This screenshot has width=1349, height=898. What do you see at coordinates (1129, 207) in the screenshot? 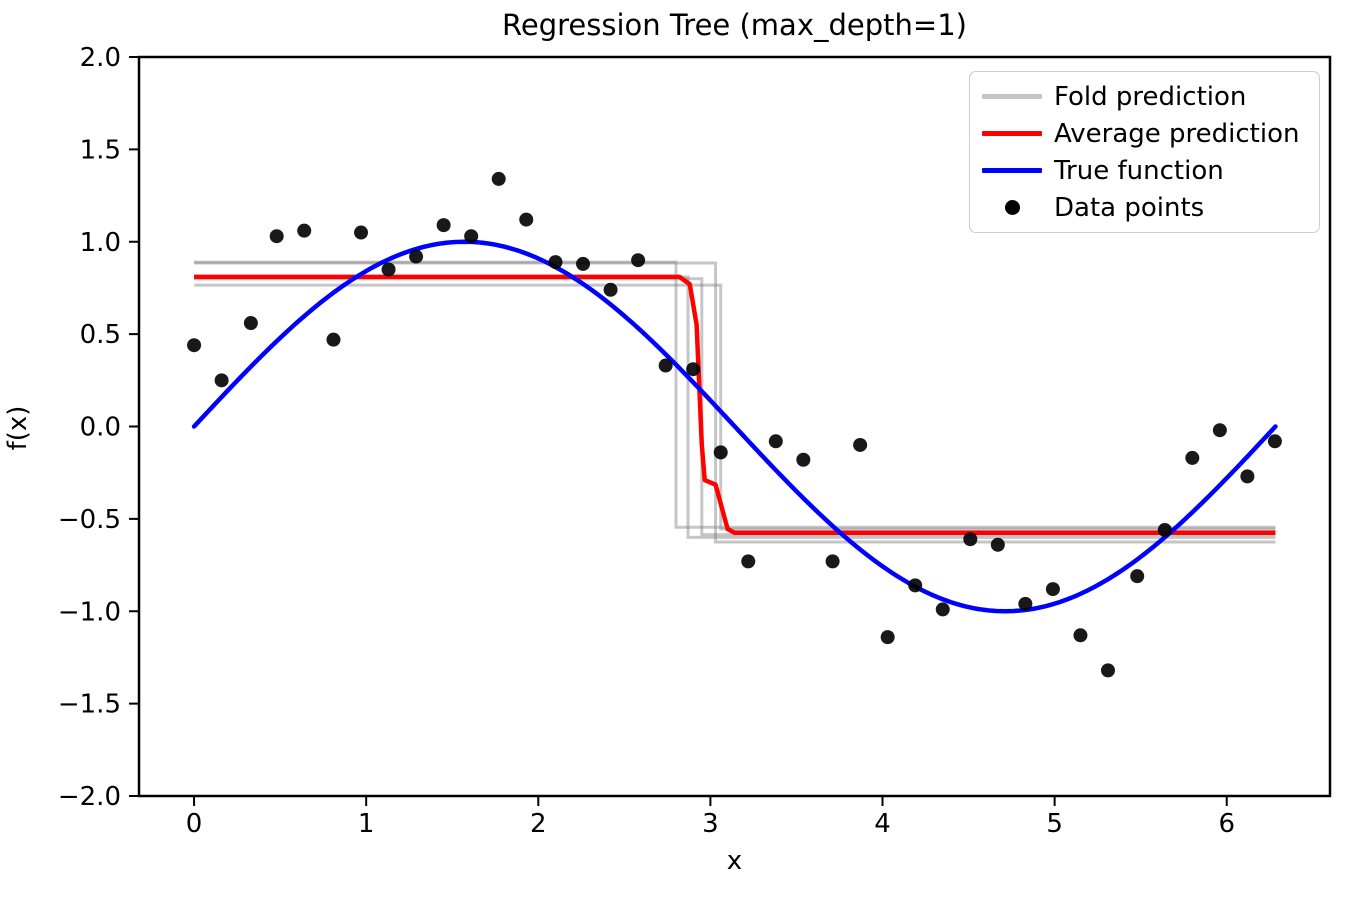
I see `legend-label: Data points` at bounding box center [1129, 207].